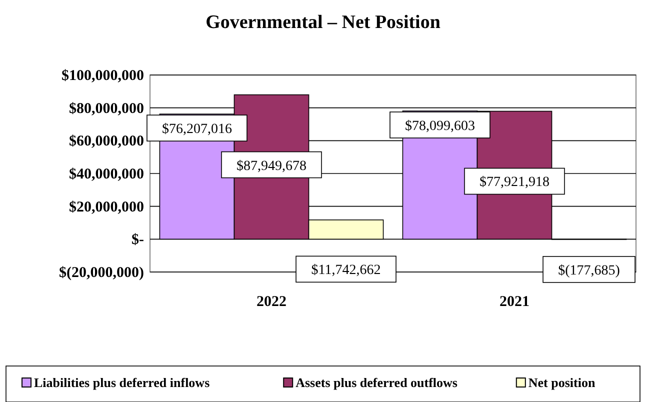 This screenshot has width=646, height=402. Describe the element at coordinates (323, 22) in the screenshot. I see `chart-title: Governmental – Net Position` at that location.